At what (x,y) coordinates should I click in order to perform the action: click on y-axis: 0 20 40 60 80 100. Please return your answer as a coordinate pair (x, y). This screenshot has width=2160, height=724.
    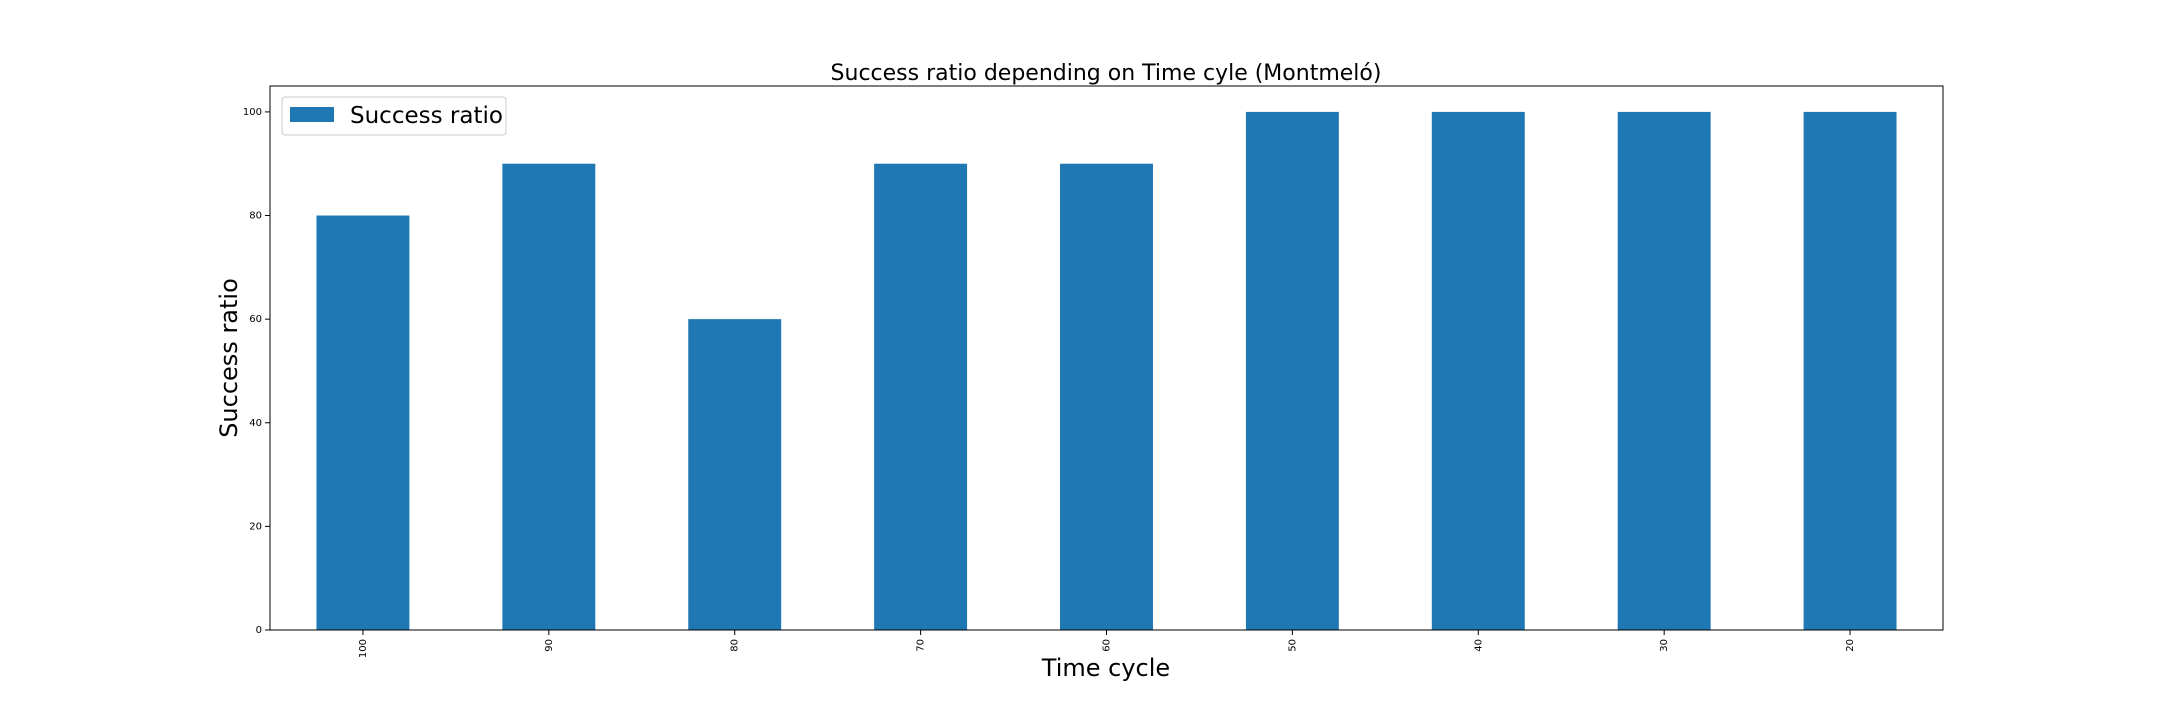
    Looking at the image, I should click on (256, 371).